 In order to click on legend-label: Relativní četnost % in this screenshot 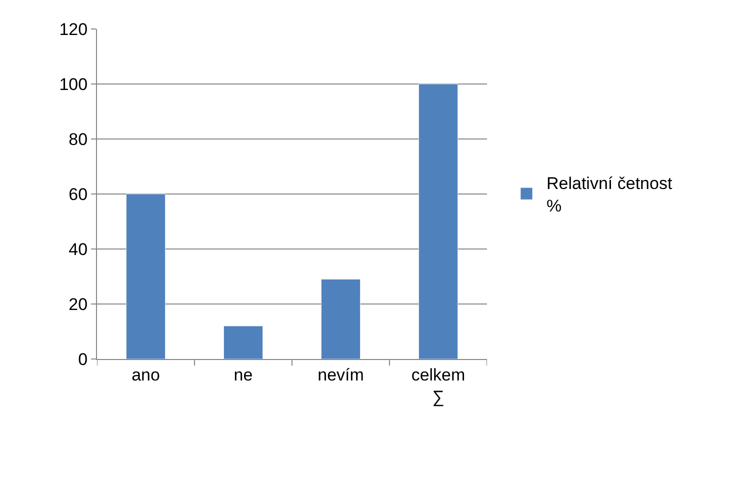, I will do `click(609, 195)`.